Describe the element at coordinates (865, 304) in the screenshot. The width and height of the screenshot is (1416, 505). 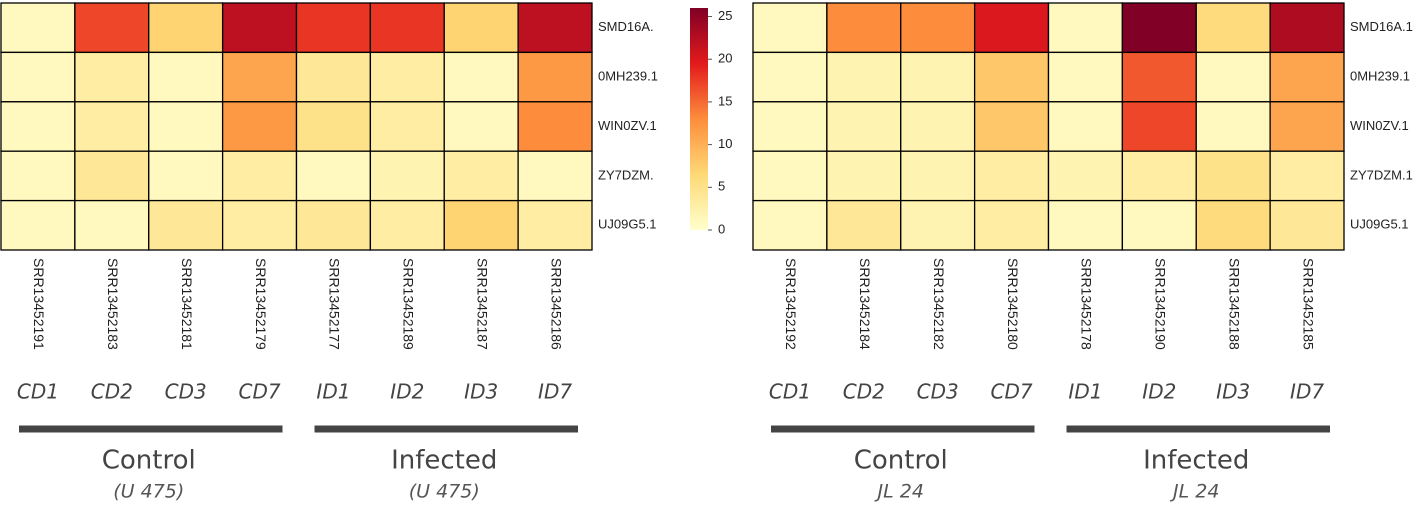
I see `column-label: SRR13452184` at that location.